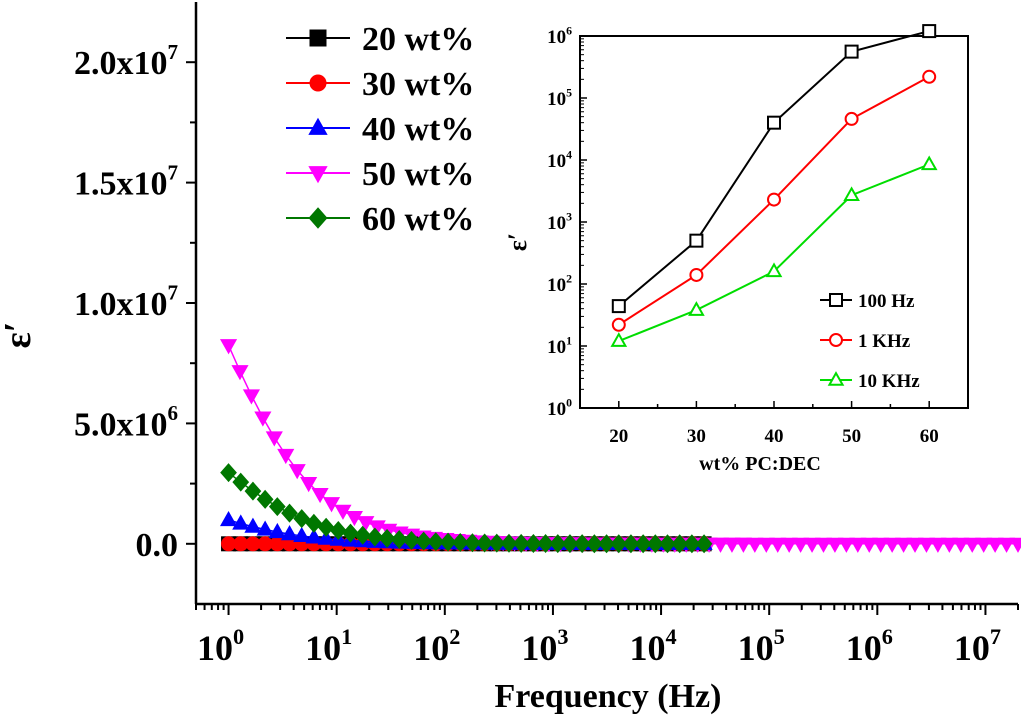 This screenshot has width=1021, height=717. What do you see at coordinates (380, 174) in the screenshot?
I see `legend-item: 50 wt%` at bounding box center [380, 174].